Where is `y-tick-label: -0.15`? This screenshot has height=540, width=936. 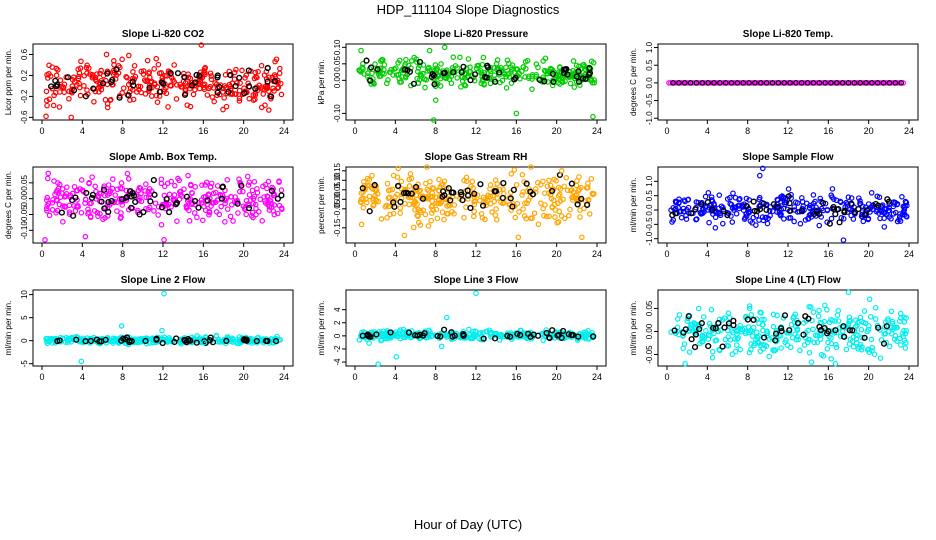 y-tick-label: -0.15 is located at coordinates (337, 227).